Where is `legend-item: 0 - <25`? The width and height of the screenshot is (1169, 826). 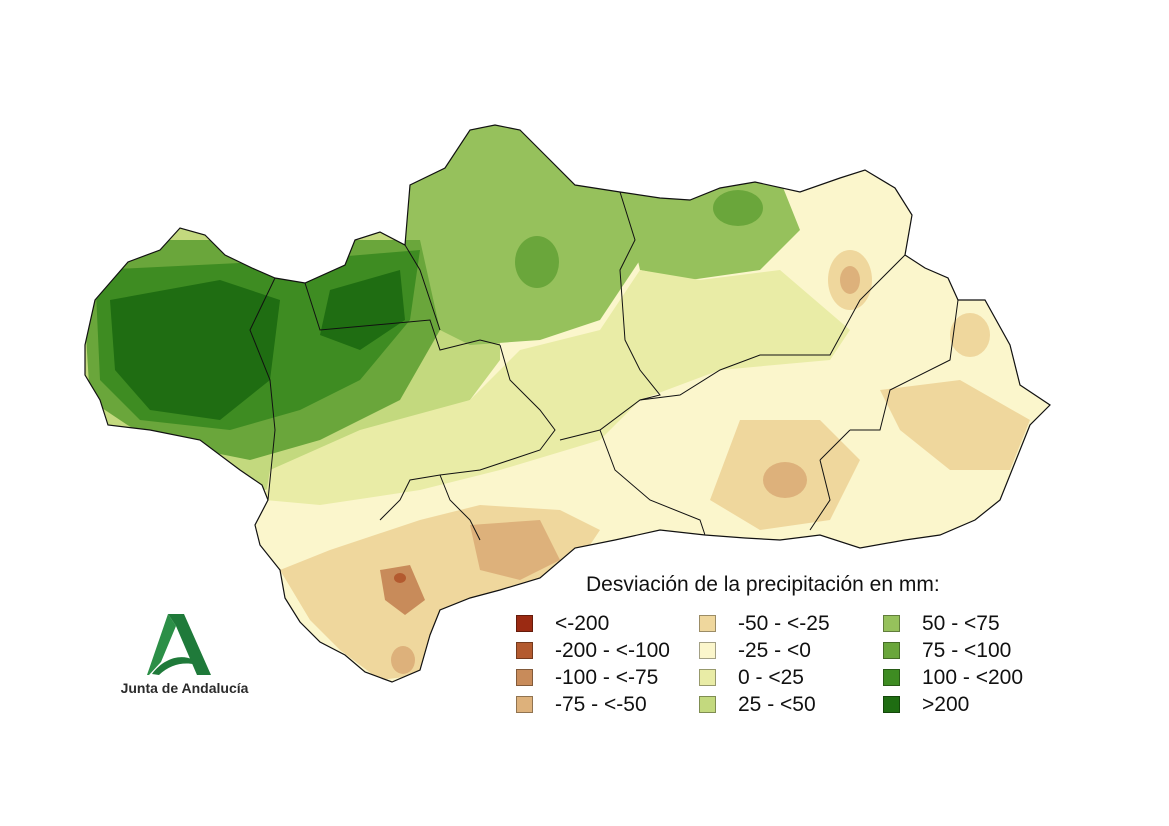
legend-item: 0 - <25 is located at coordinates (764, 677).